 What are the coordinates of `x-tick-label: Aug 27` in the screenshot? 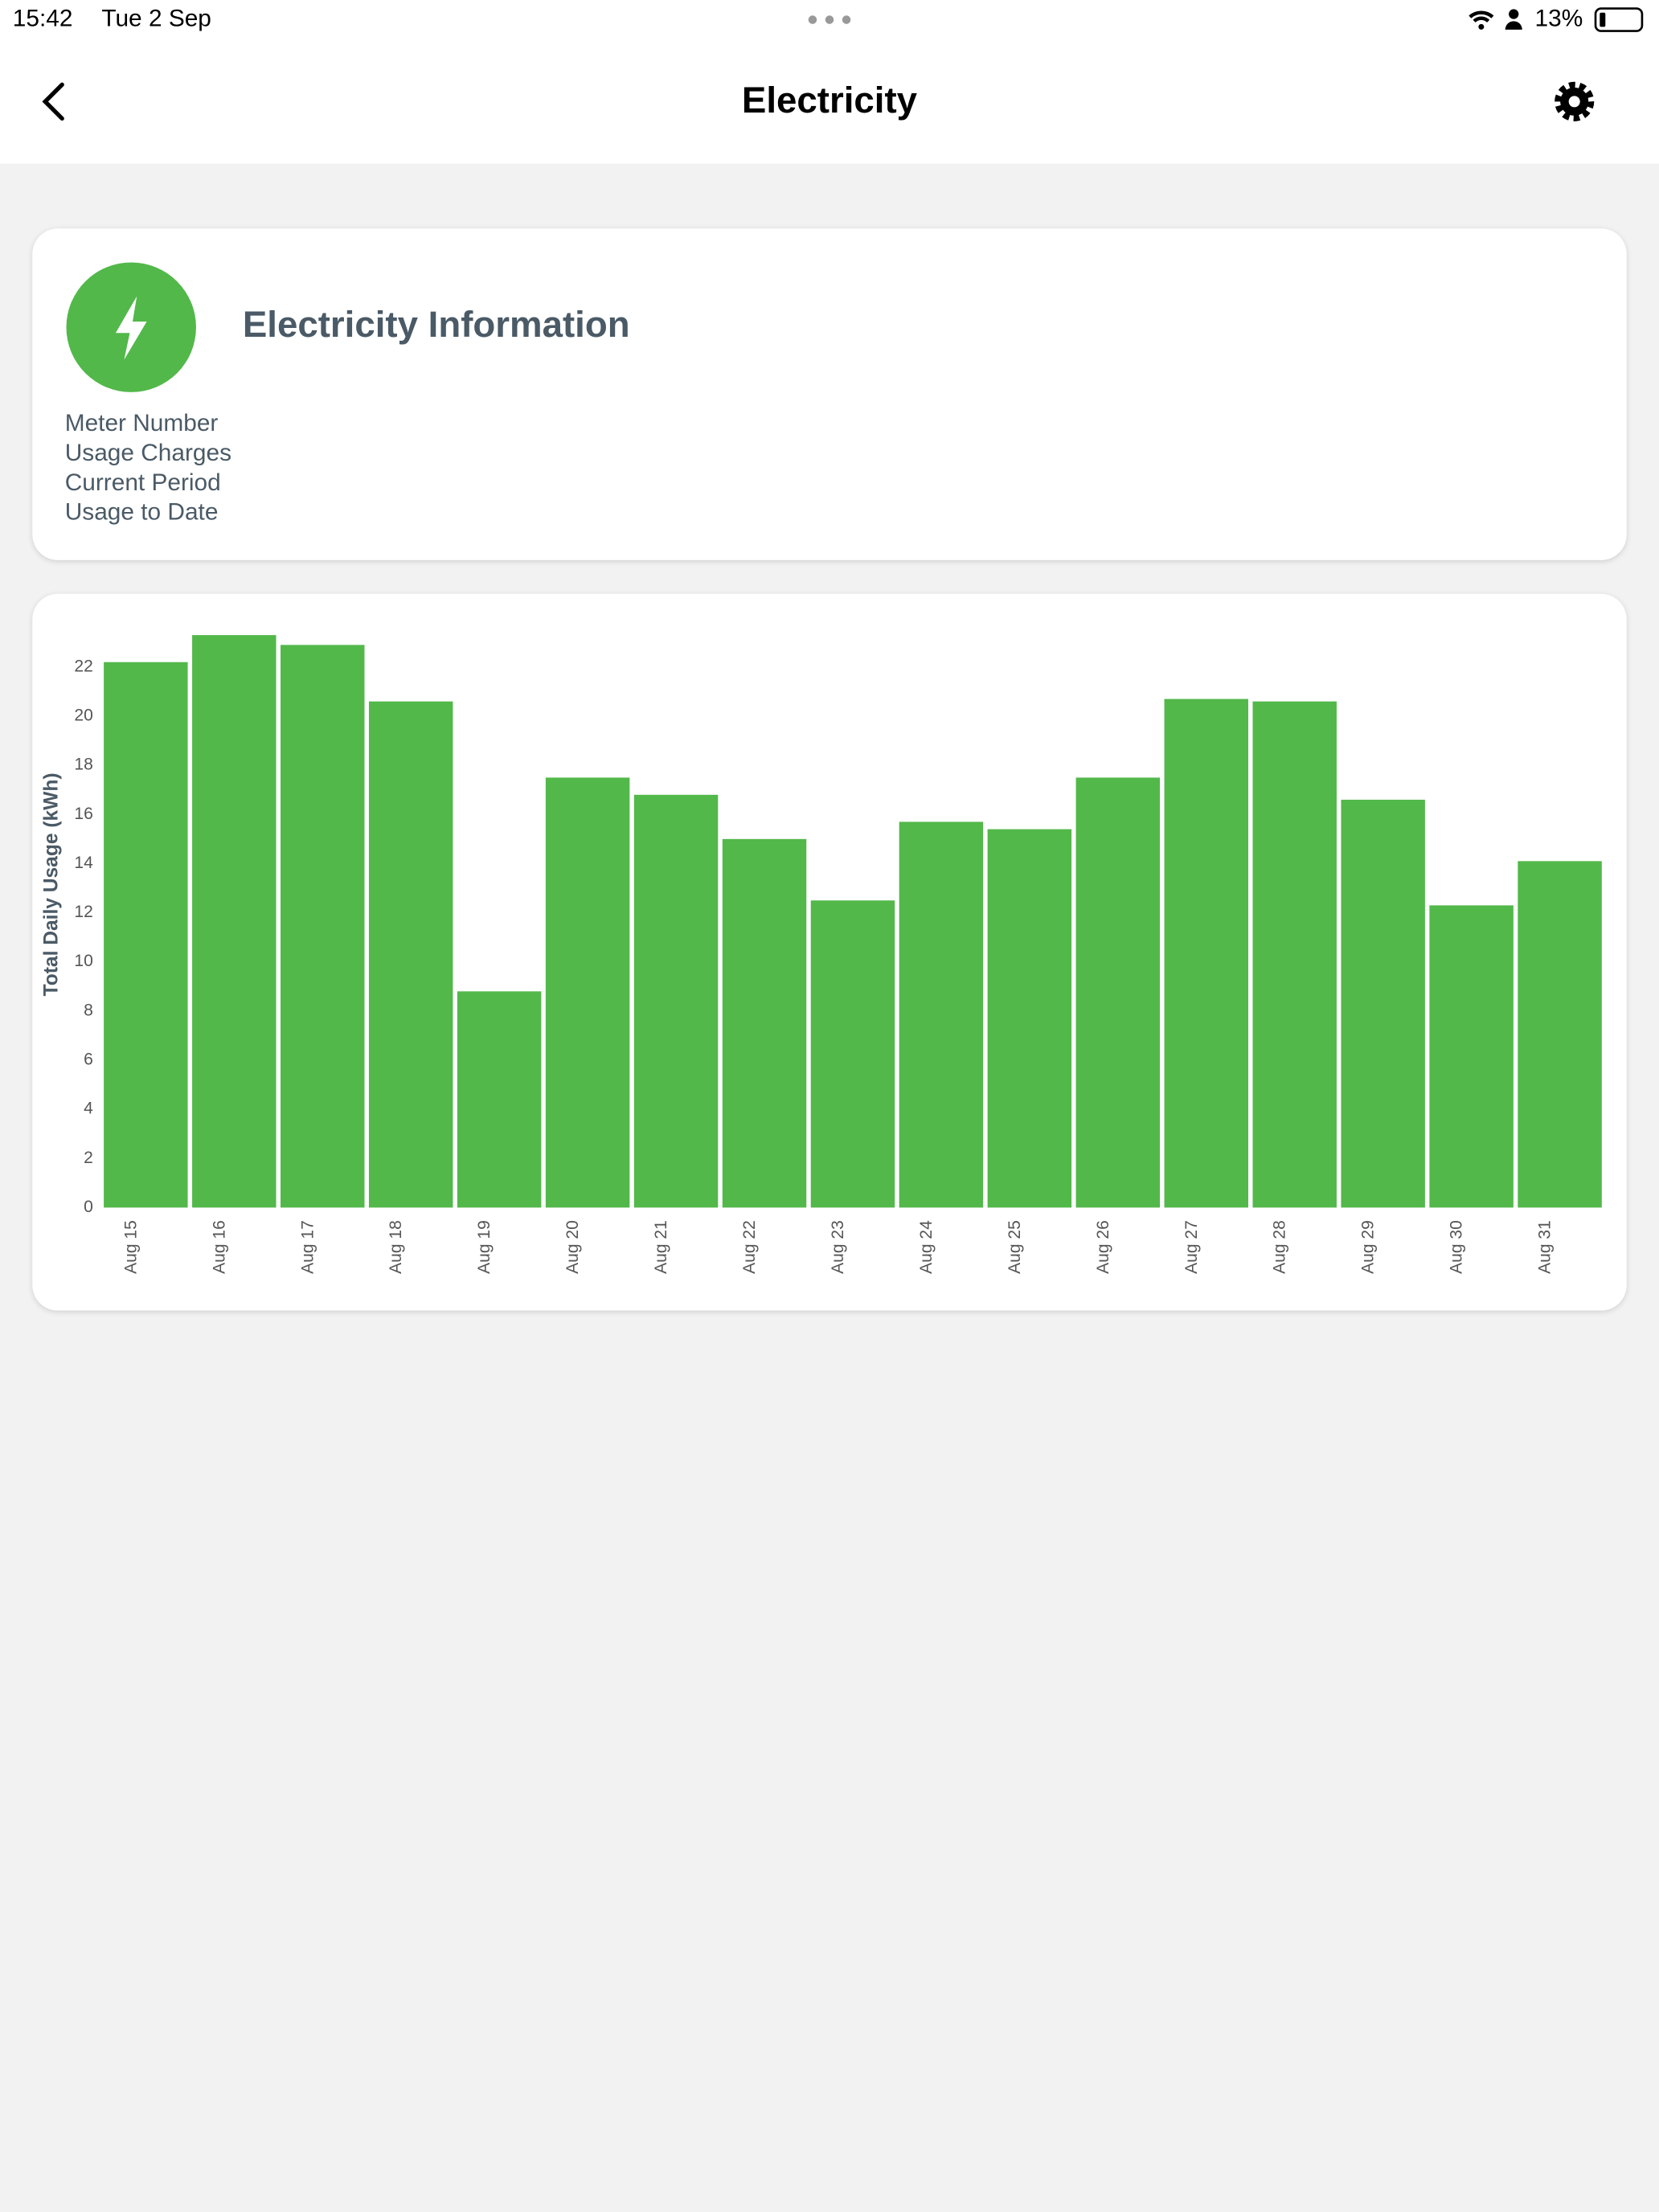 It's located at (1191, 1247).